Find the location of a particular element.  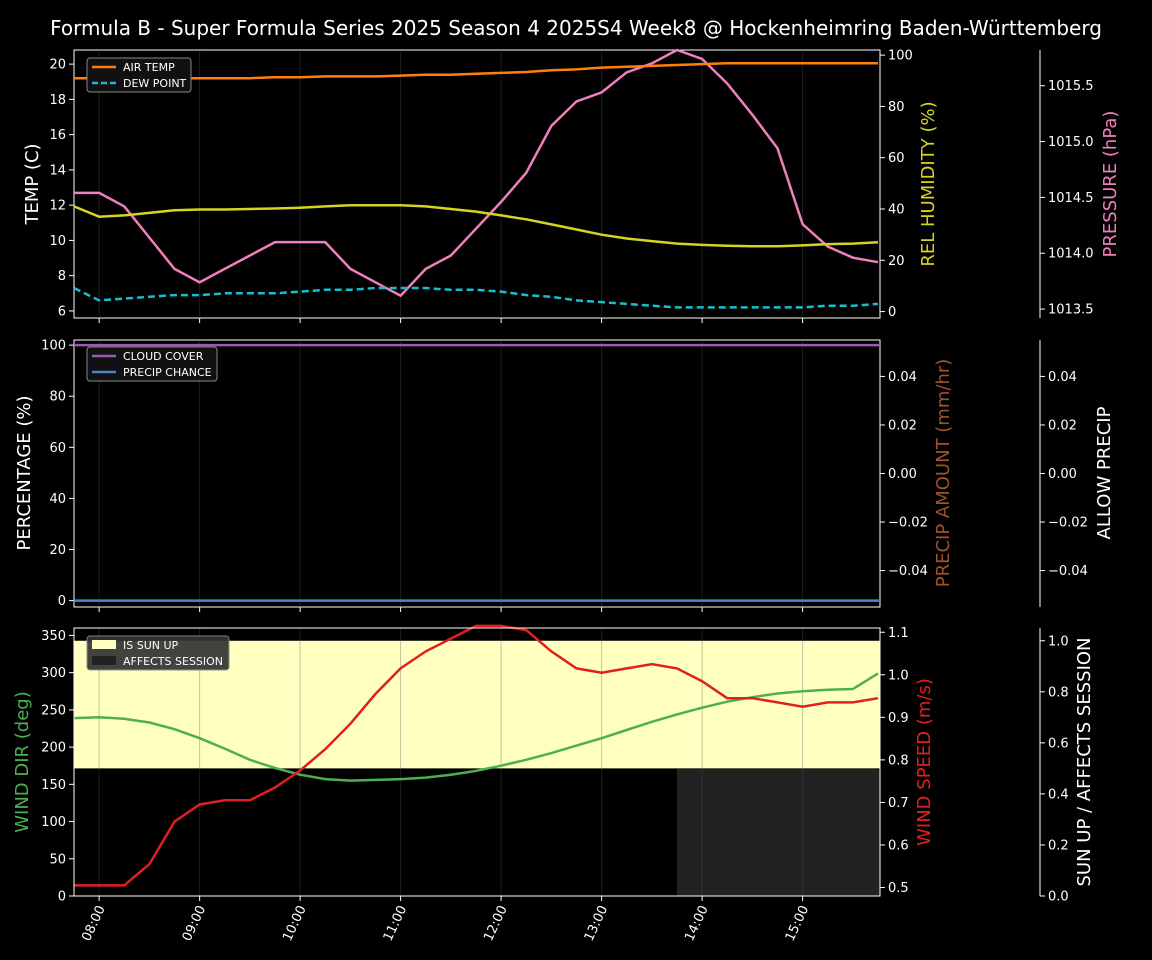

precip-legend: CLOUD COVER PRECIP CHANCE is located at coordinates (152, 364).